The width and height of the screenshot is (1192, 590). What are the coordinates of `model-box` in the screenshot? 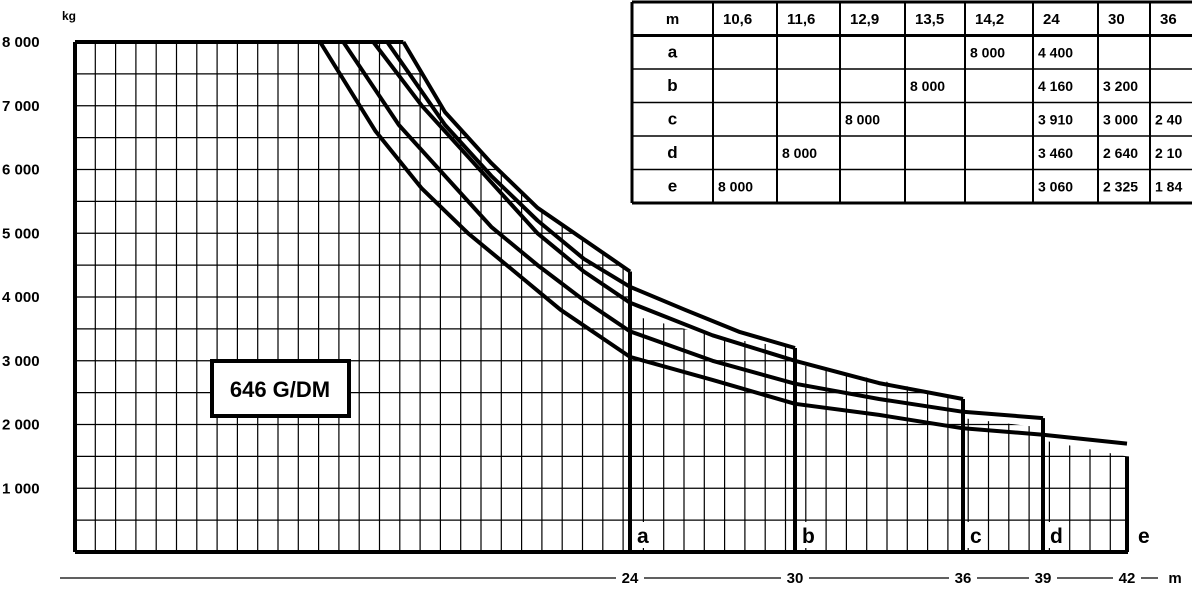 It's located at (280, 388).